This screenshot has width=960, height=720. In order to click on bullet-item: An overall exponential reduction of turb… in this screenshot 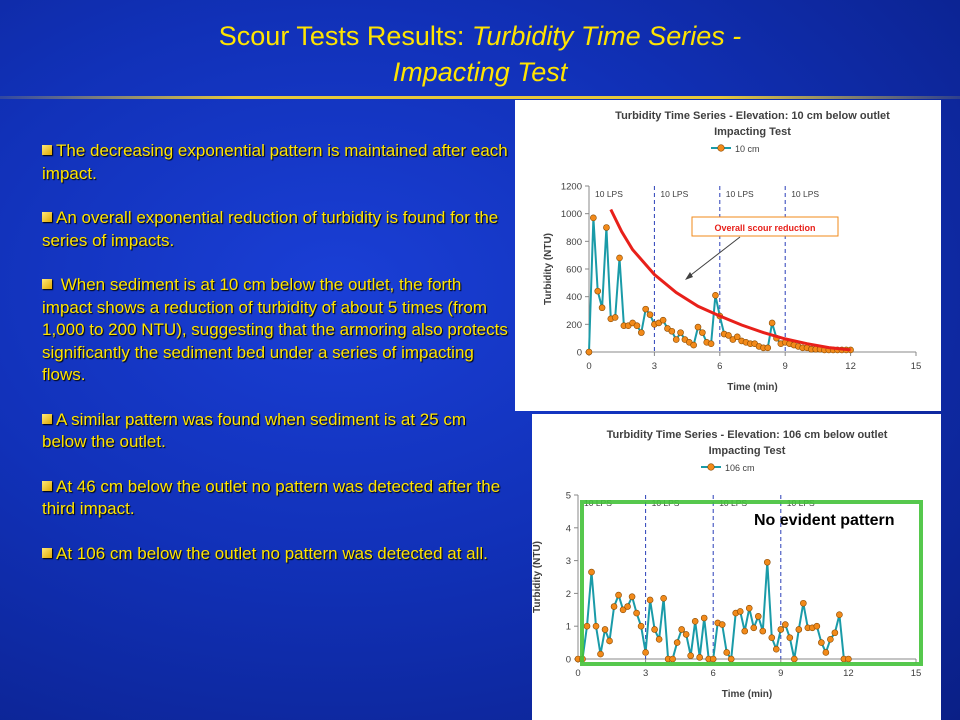, I will do `click(277, 229)`.